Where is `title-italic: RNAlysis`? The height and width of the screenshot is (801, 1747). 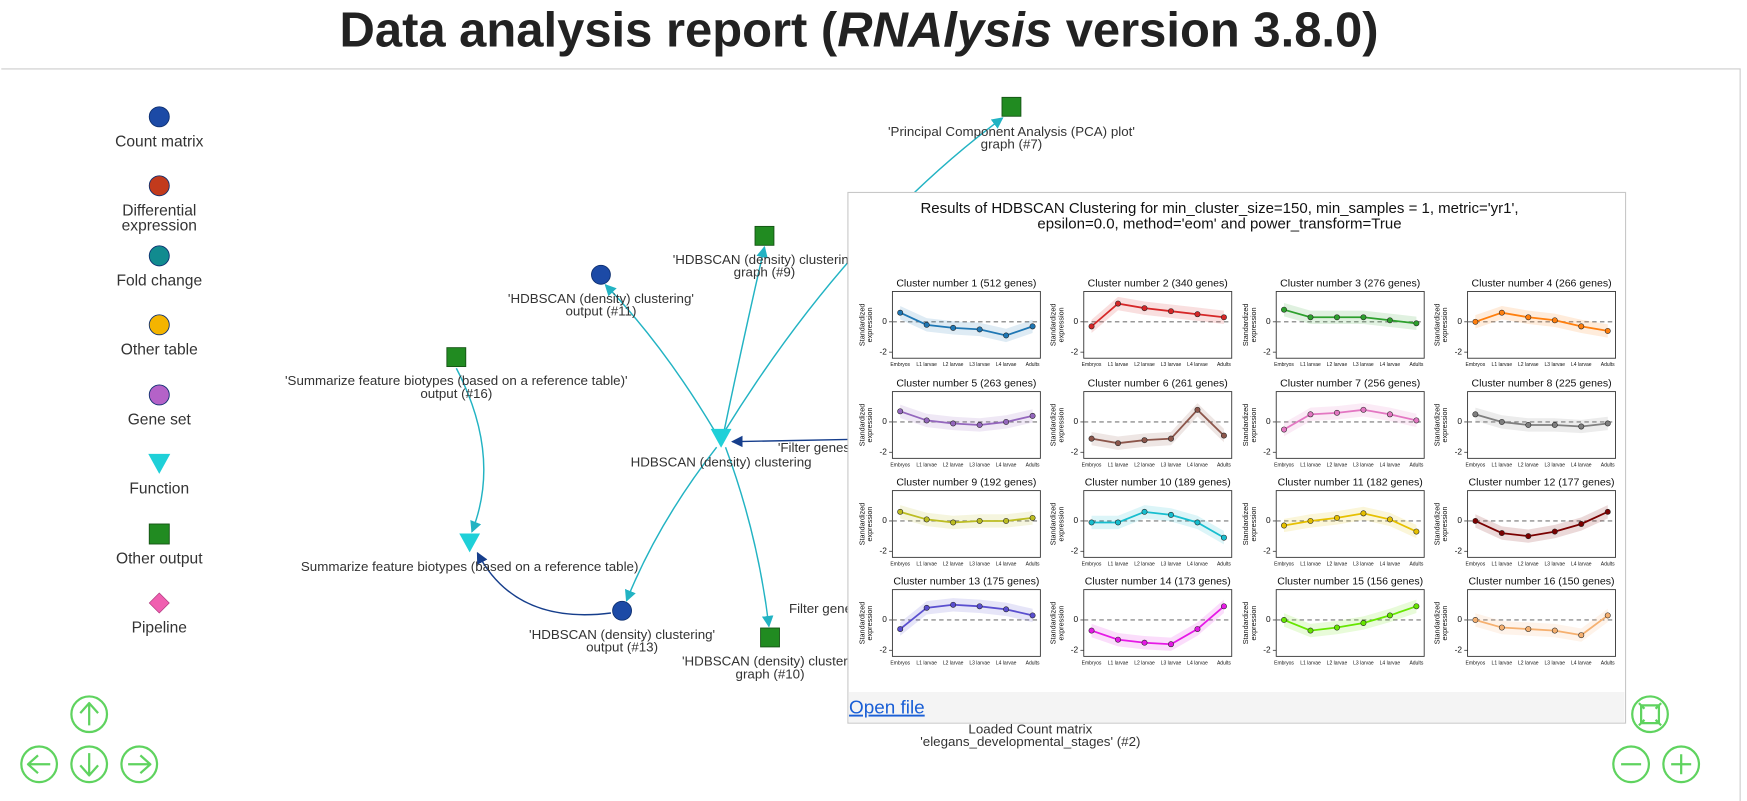 title-italic: RNAlysis is located at coordinates (944, 30).